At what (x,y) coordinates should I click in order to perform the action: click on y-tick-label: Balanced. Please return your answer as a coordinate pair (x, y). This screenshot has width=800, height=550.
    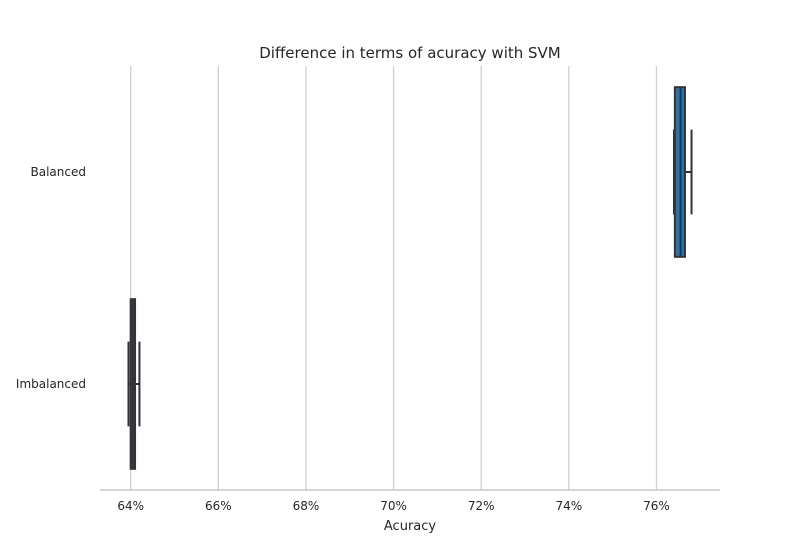
    Looking at the image, I should click on (58, 172).